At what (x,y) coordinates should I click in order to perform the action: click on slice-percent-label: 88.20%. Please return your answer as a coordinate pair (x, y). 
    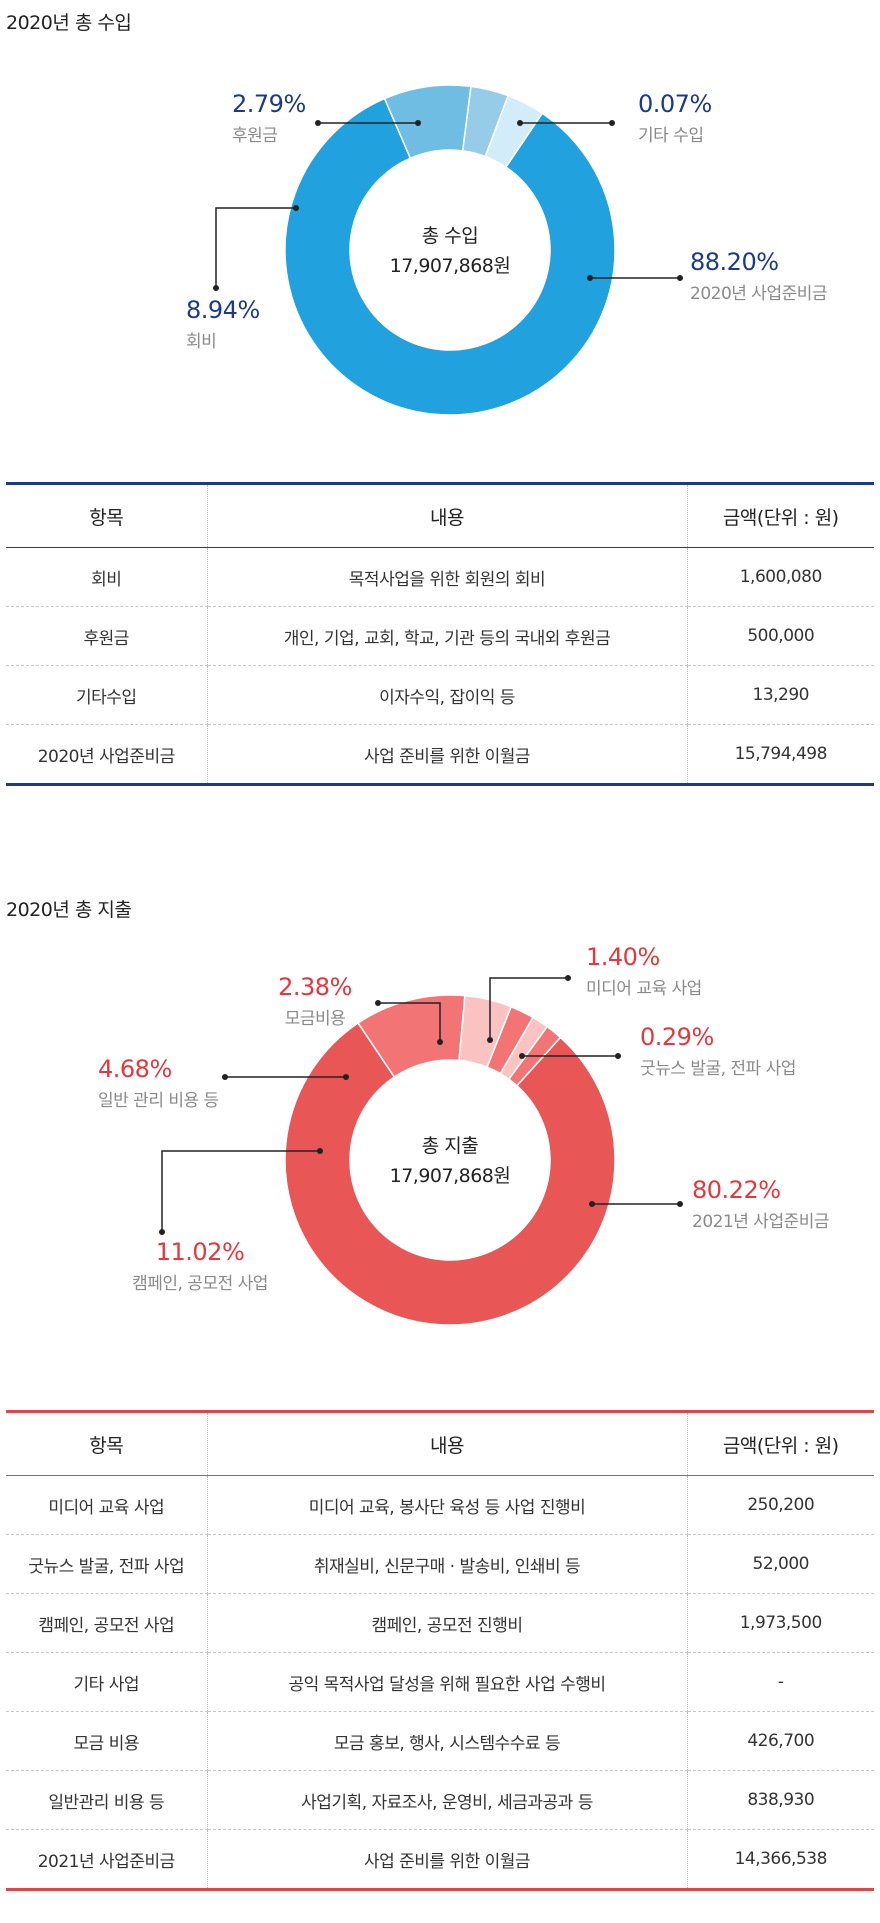
    Looking at the image, I should click on (734, 262).